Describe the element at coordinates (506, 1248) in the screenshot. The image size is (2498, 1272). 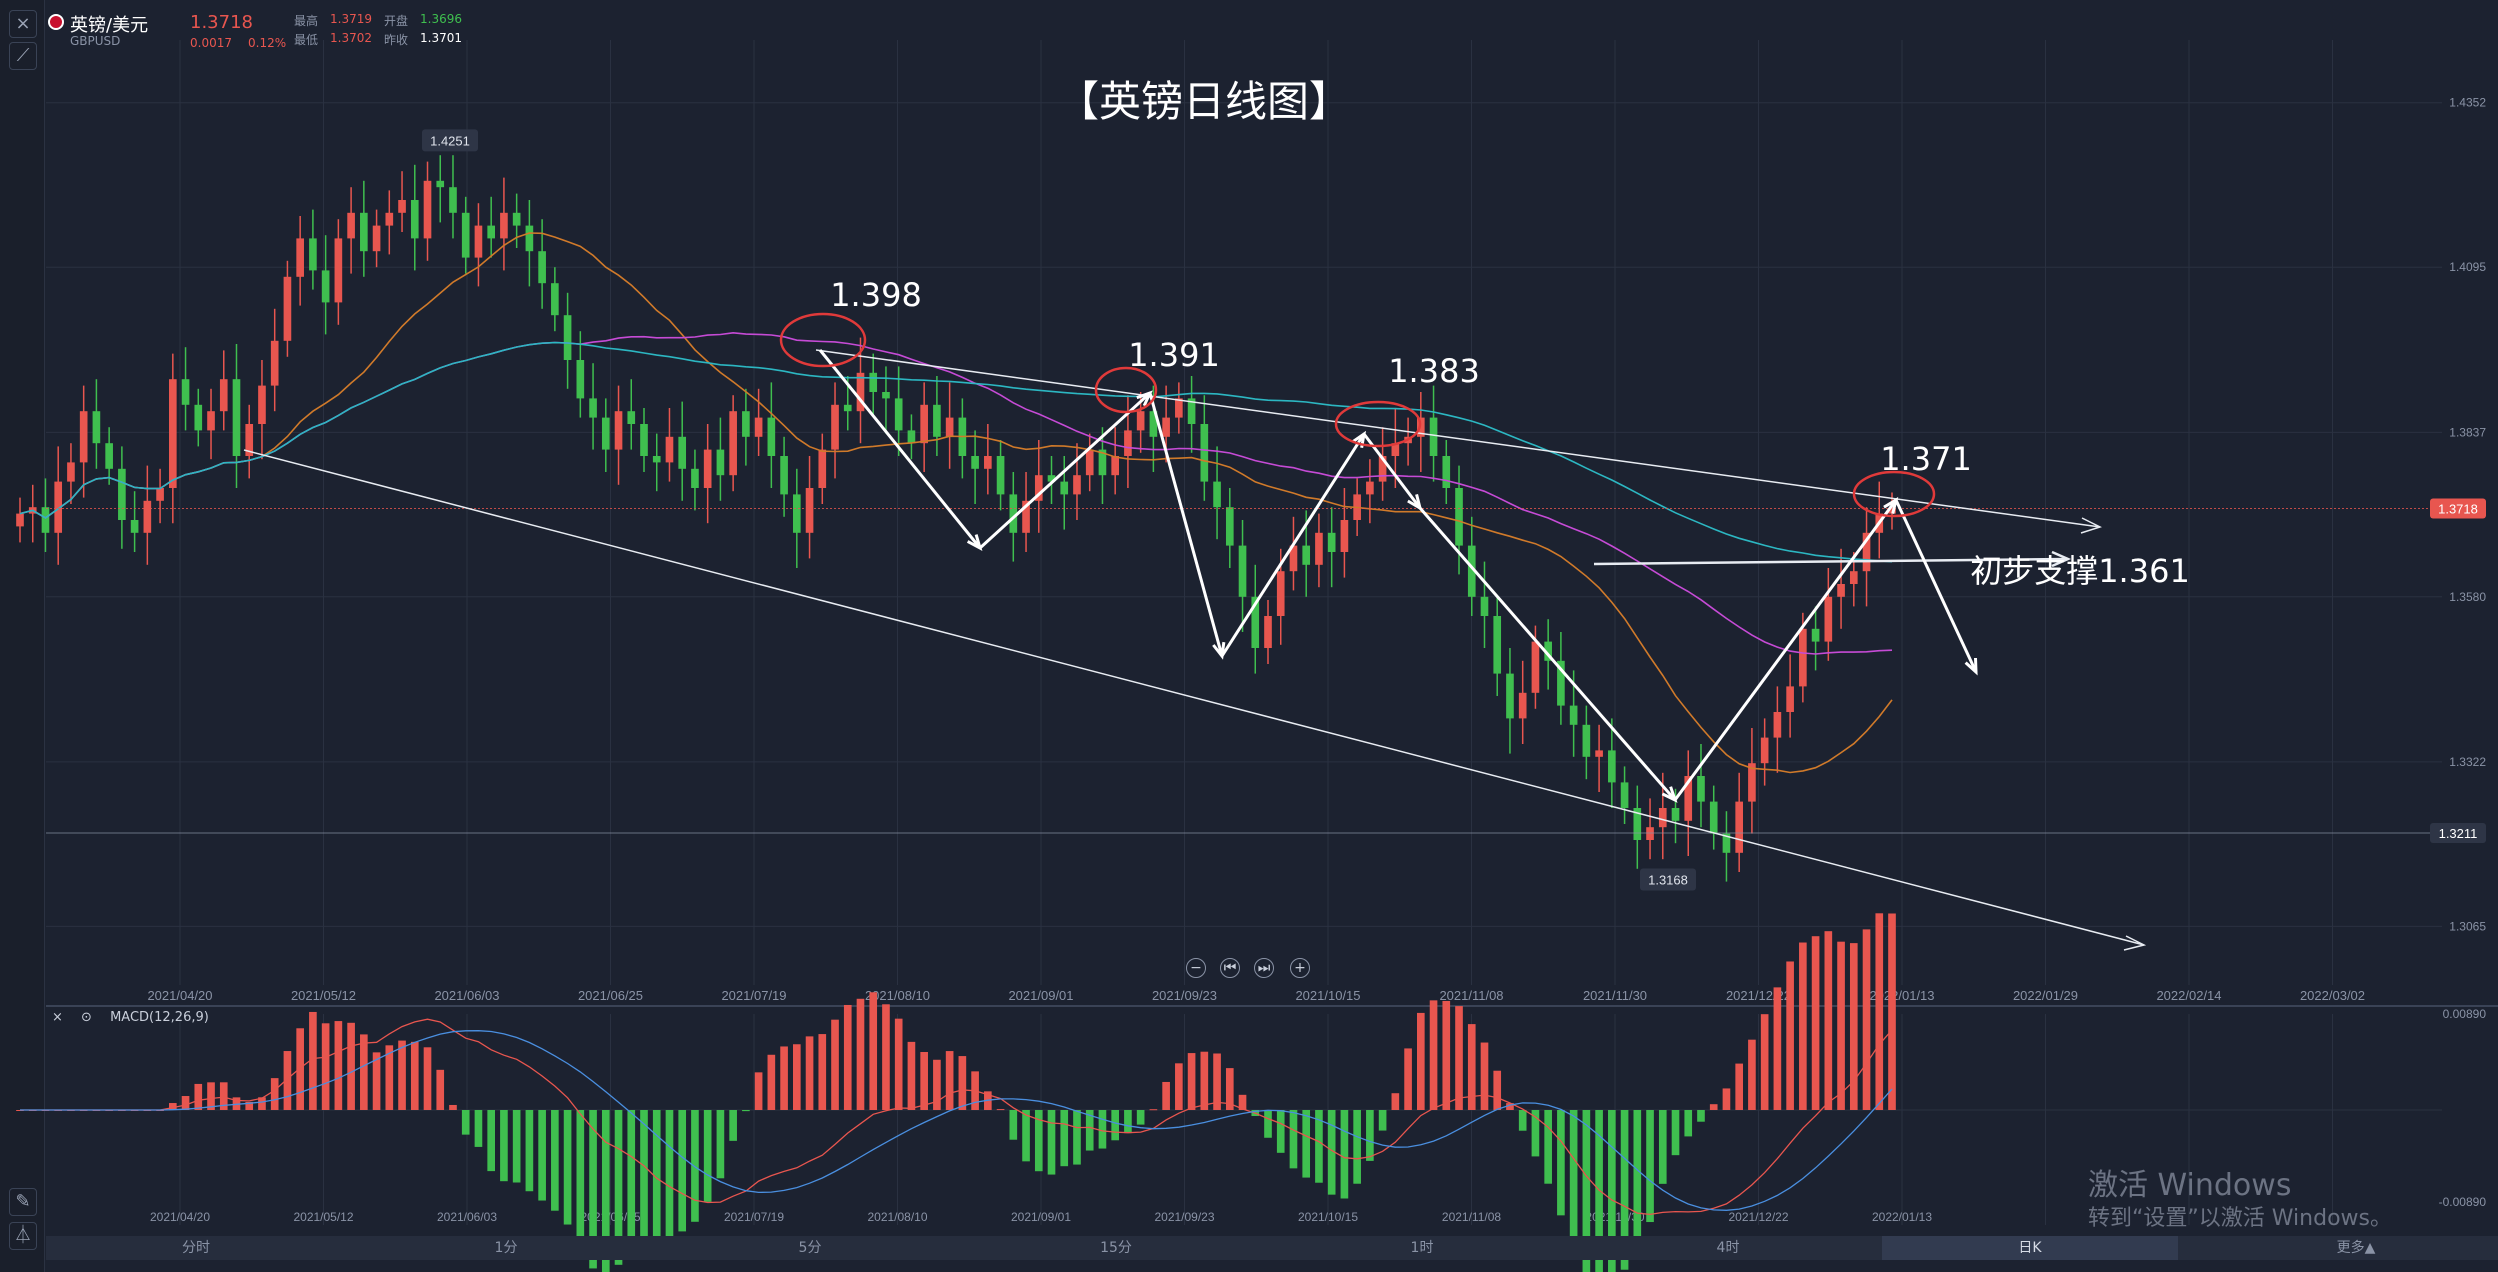
I see `tf-1min: 1分` at that location.